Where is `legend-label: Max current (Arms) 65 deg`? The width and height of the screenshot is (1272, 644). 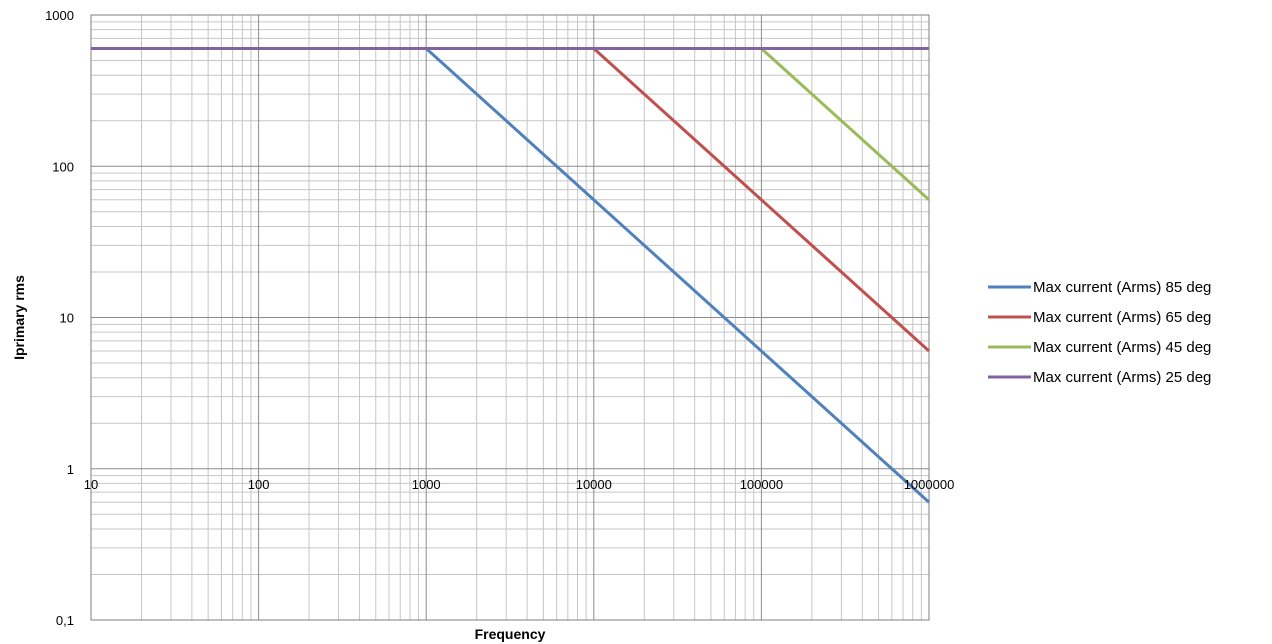
legend-label: Max current (Arms) 65 deg is located at coordinates (1122, 317).